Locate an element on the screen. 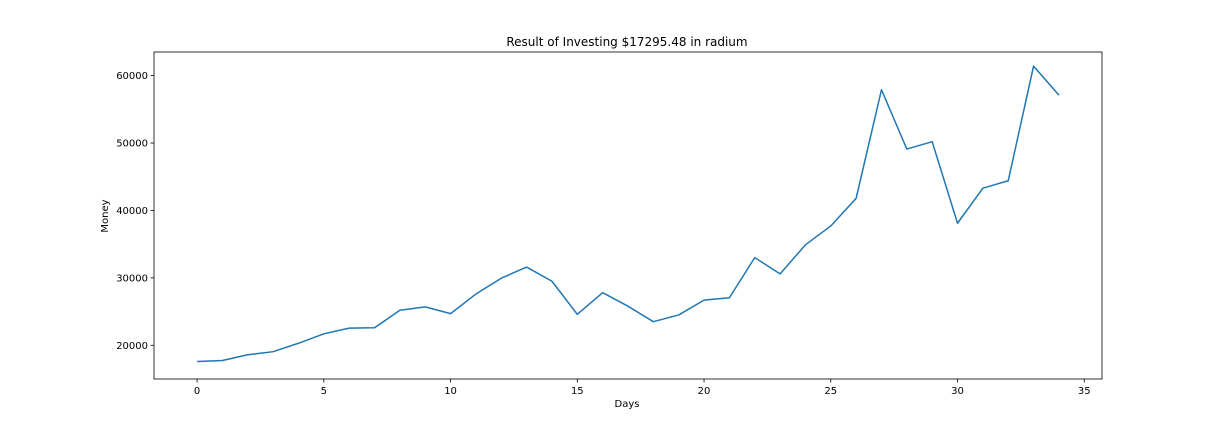 The height and width of the screenshot is (432, 1224). x-tick-label: 10 is located at coordinates (450, 391).